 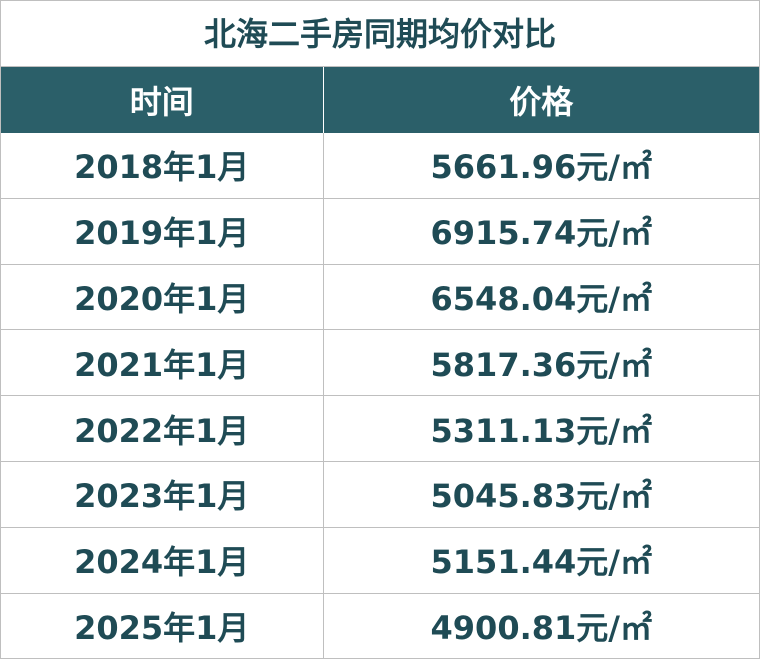 What do you see at coordinates (162, 297) in the screenshot?
I see `date-cell: 2020年1月` at bounding box center [162, 297].